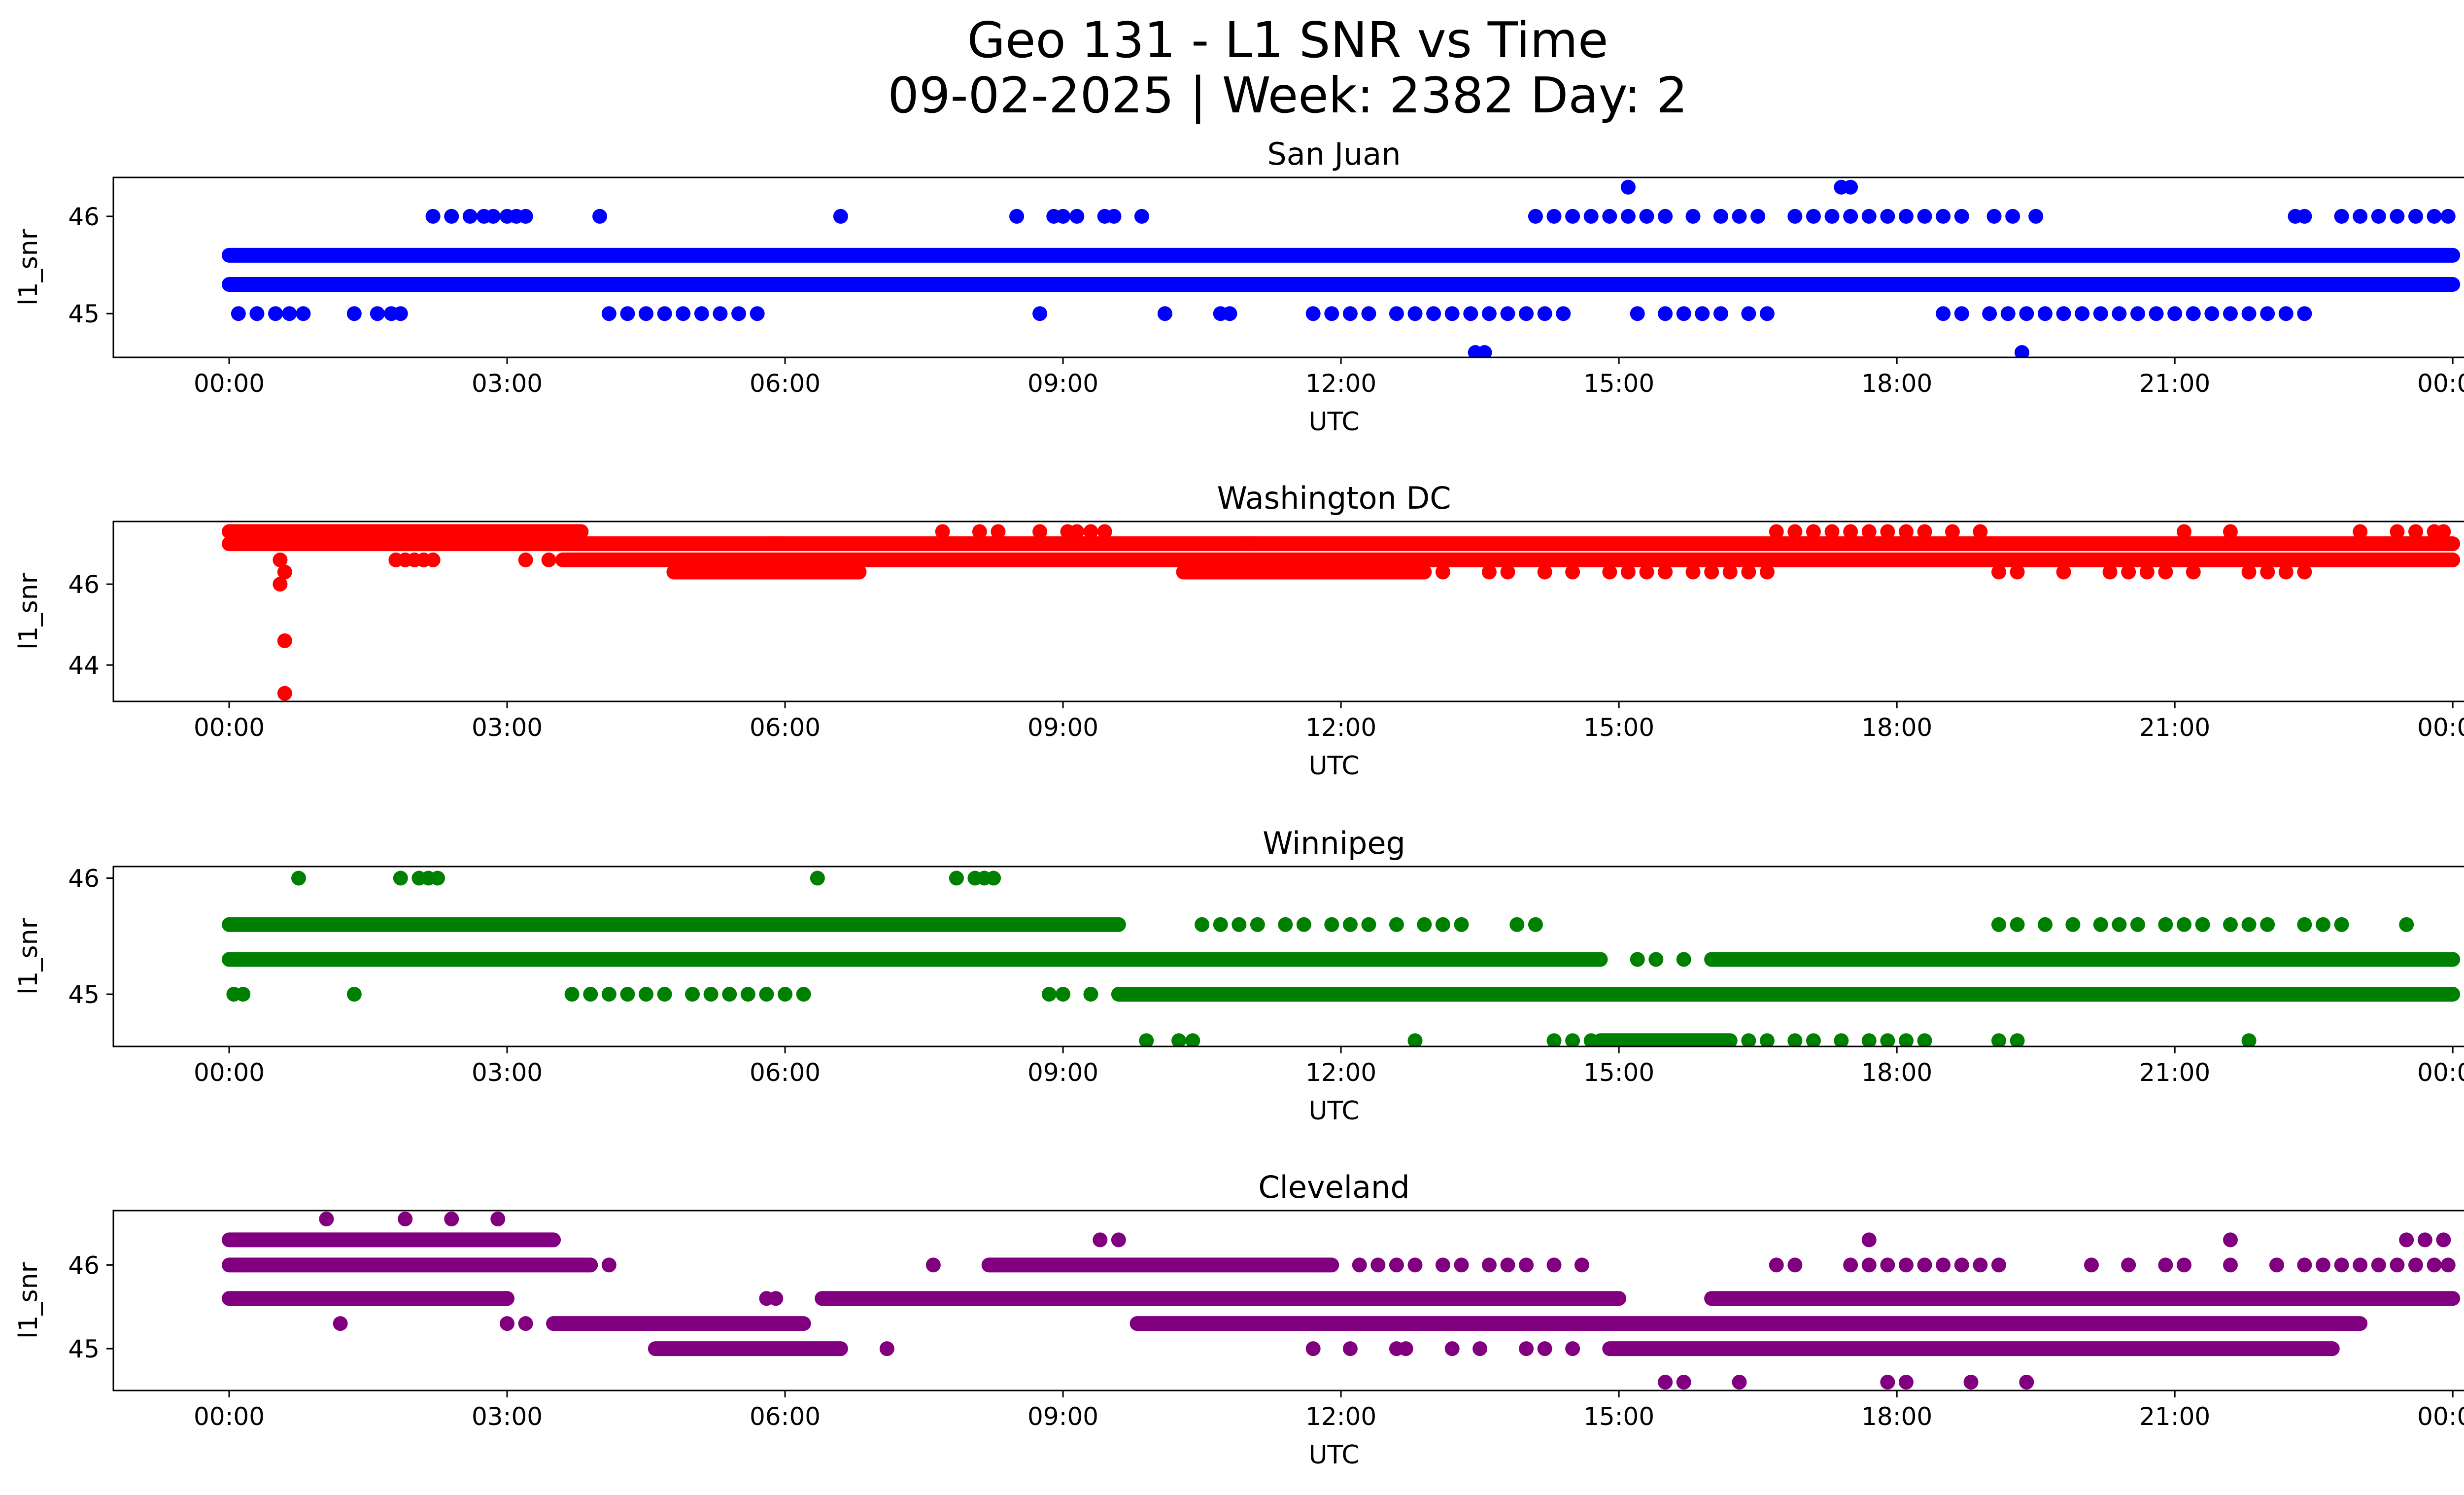 The width and height of the screenshot is (2464, 1495). What do you see at coordinates (84, 665) in the screenshot?
I see `washington-dc-ytick-label-0: 44` at bounding box center [84, 665].